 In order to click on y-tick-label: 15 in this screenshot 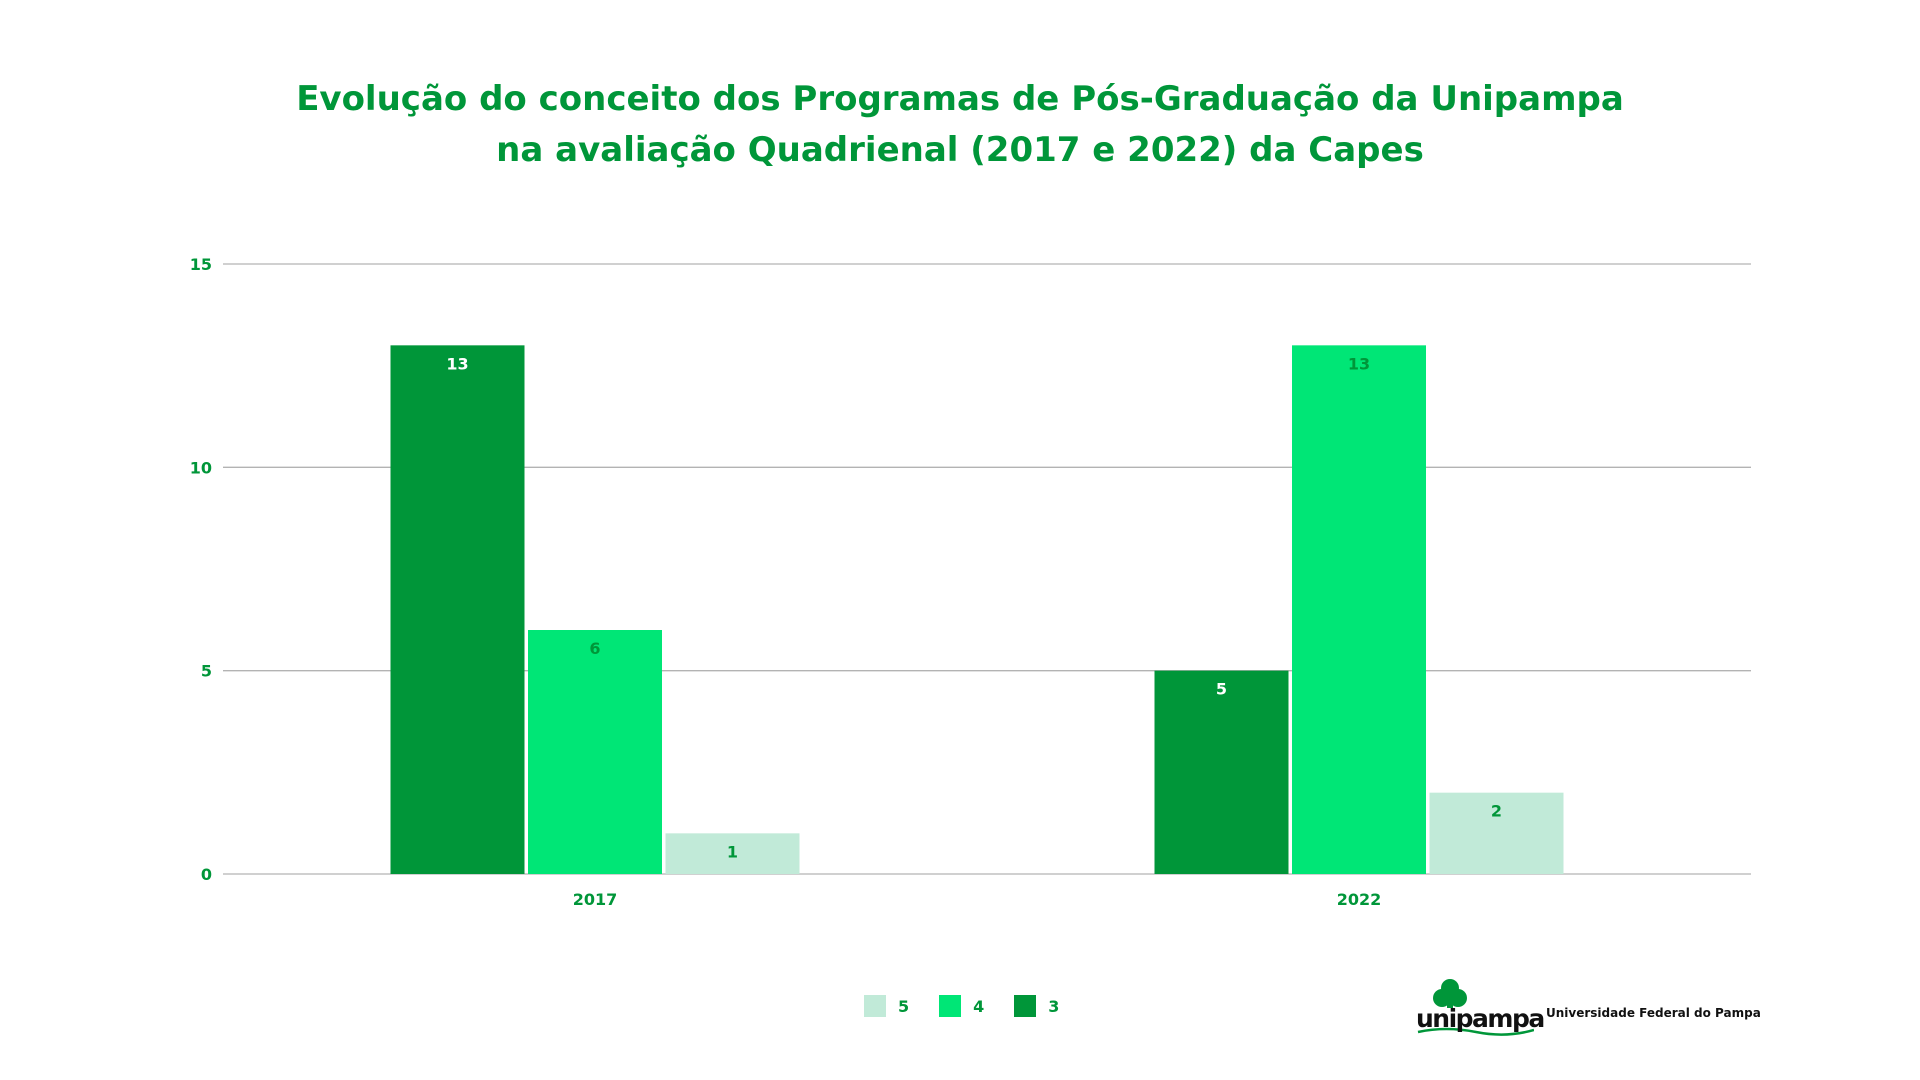, I will do `click(201, 264)`.